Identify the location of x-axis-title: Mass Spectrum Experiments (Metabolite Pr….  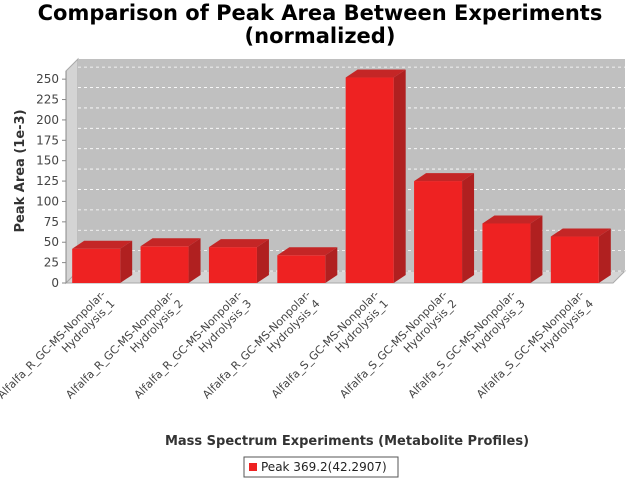
(347, 441).